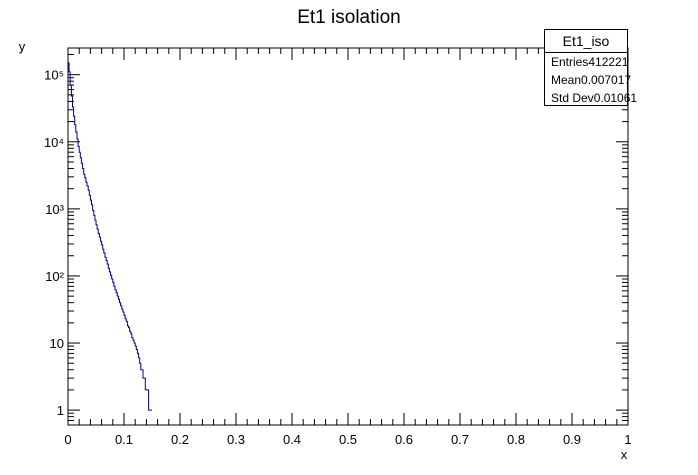  Describe the element at coordinates (627, 439) in the screenshot. I see `x-tick-label: 1` at that location.